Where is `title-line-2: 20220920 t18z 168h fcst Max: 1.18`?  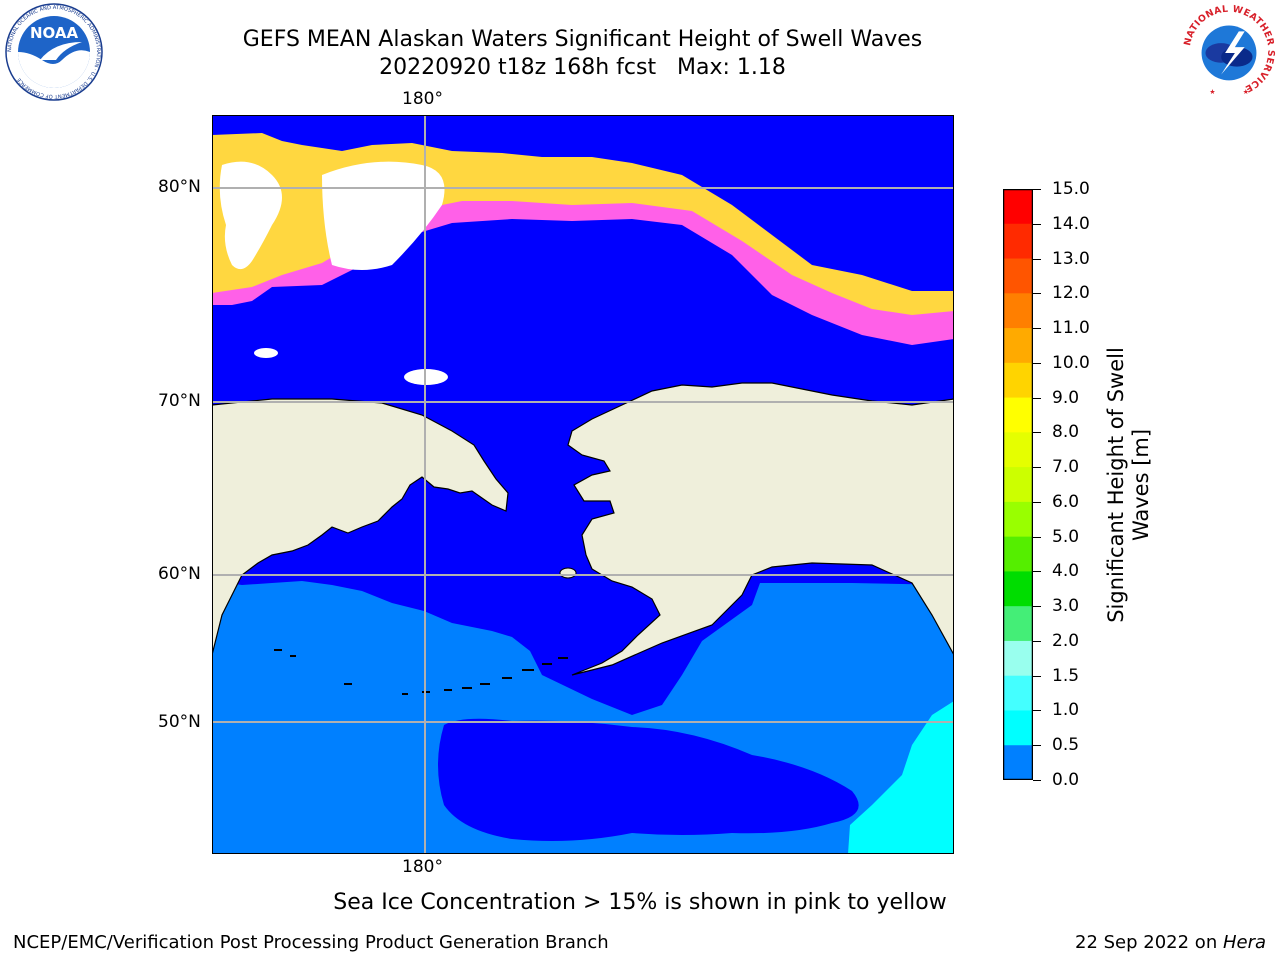 title-line-2: 20220920 t18z 168h fcst Max: 1.18 is located at coordinates (582, 67).